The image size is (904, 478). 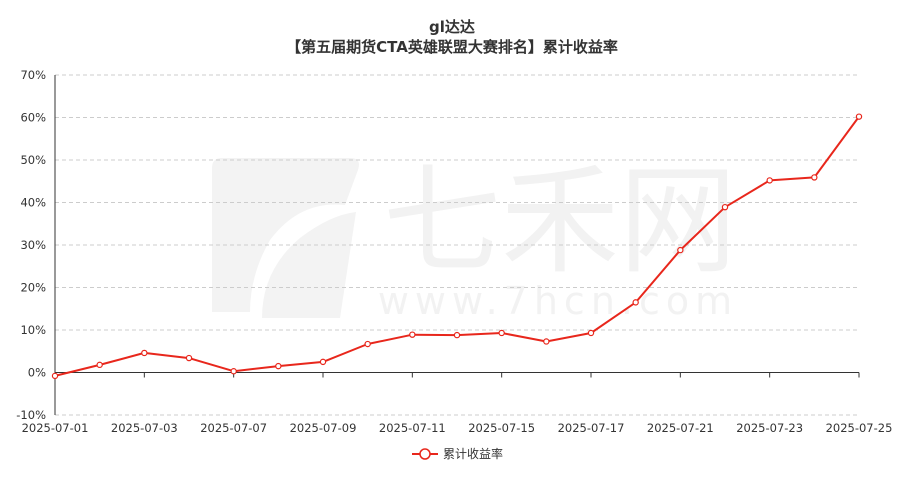 I want to click on y-tick-label: 60%, so click(x=33, y=118).